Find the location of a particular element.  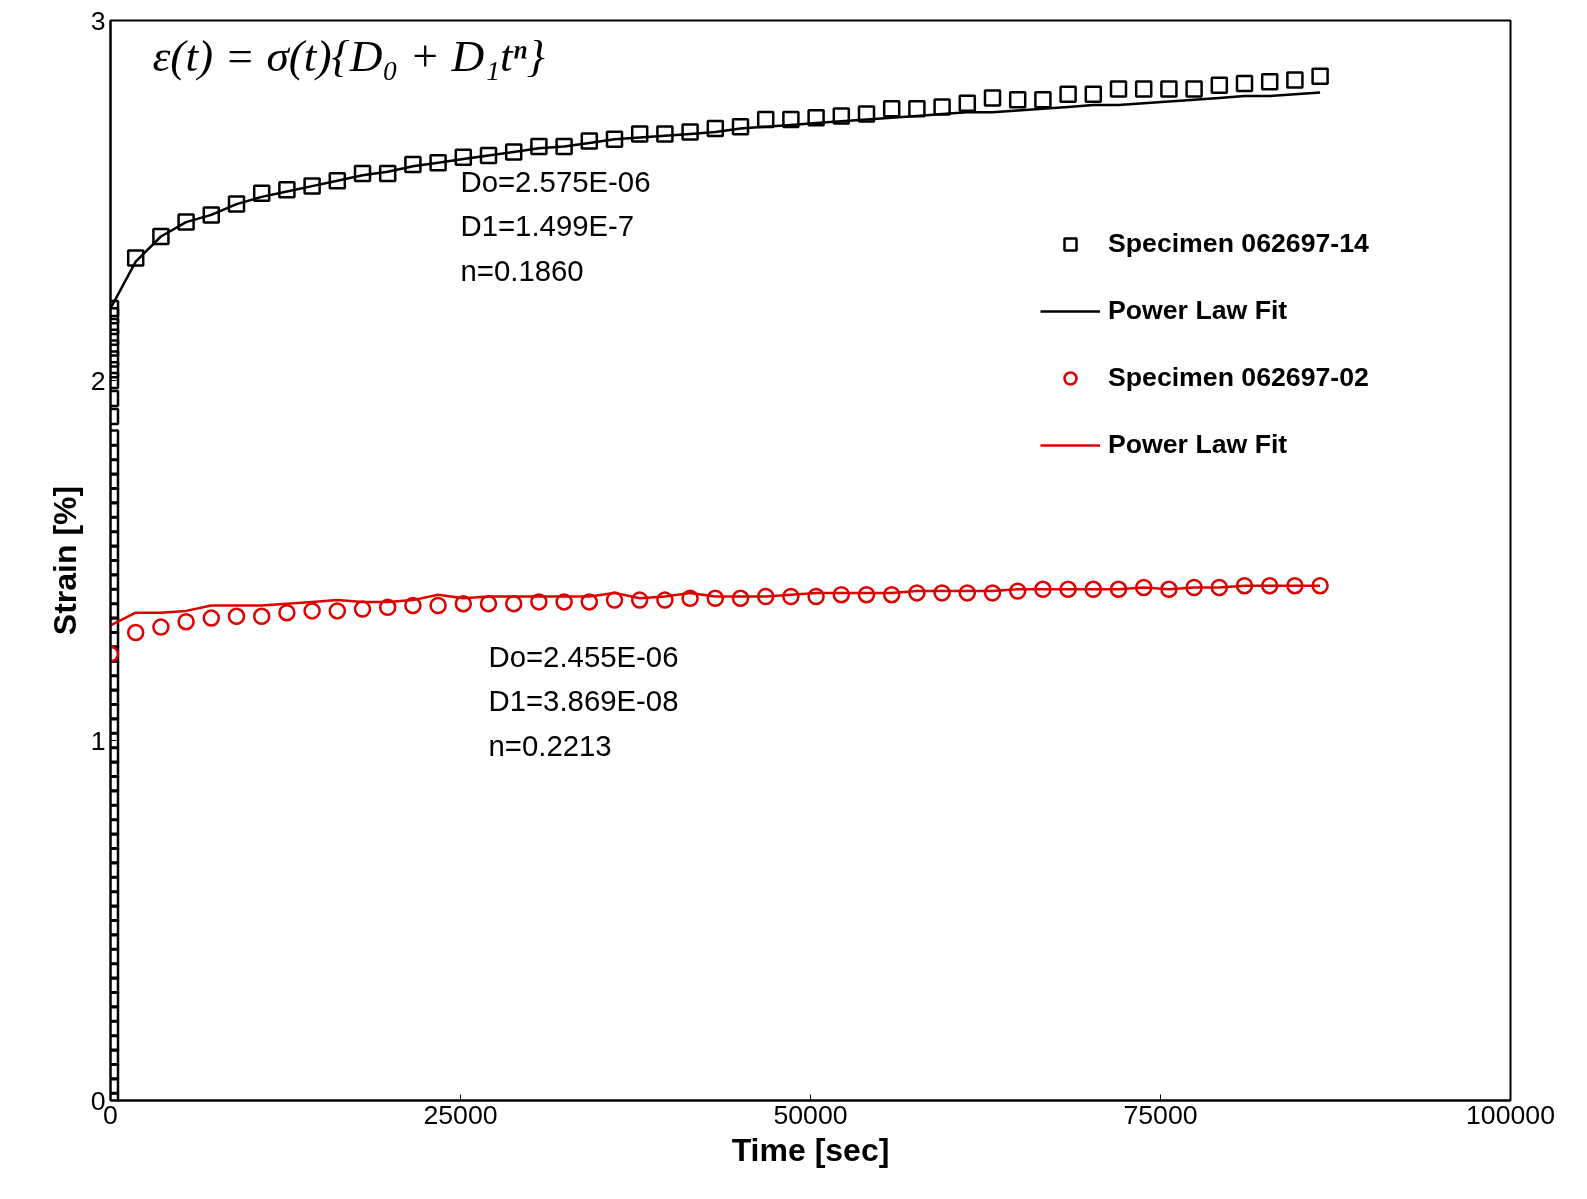

annotation: Do=2.575E-06 D1=1.499E-7 n=0.1860 is located at coordinates (555, 225).